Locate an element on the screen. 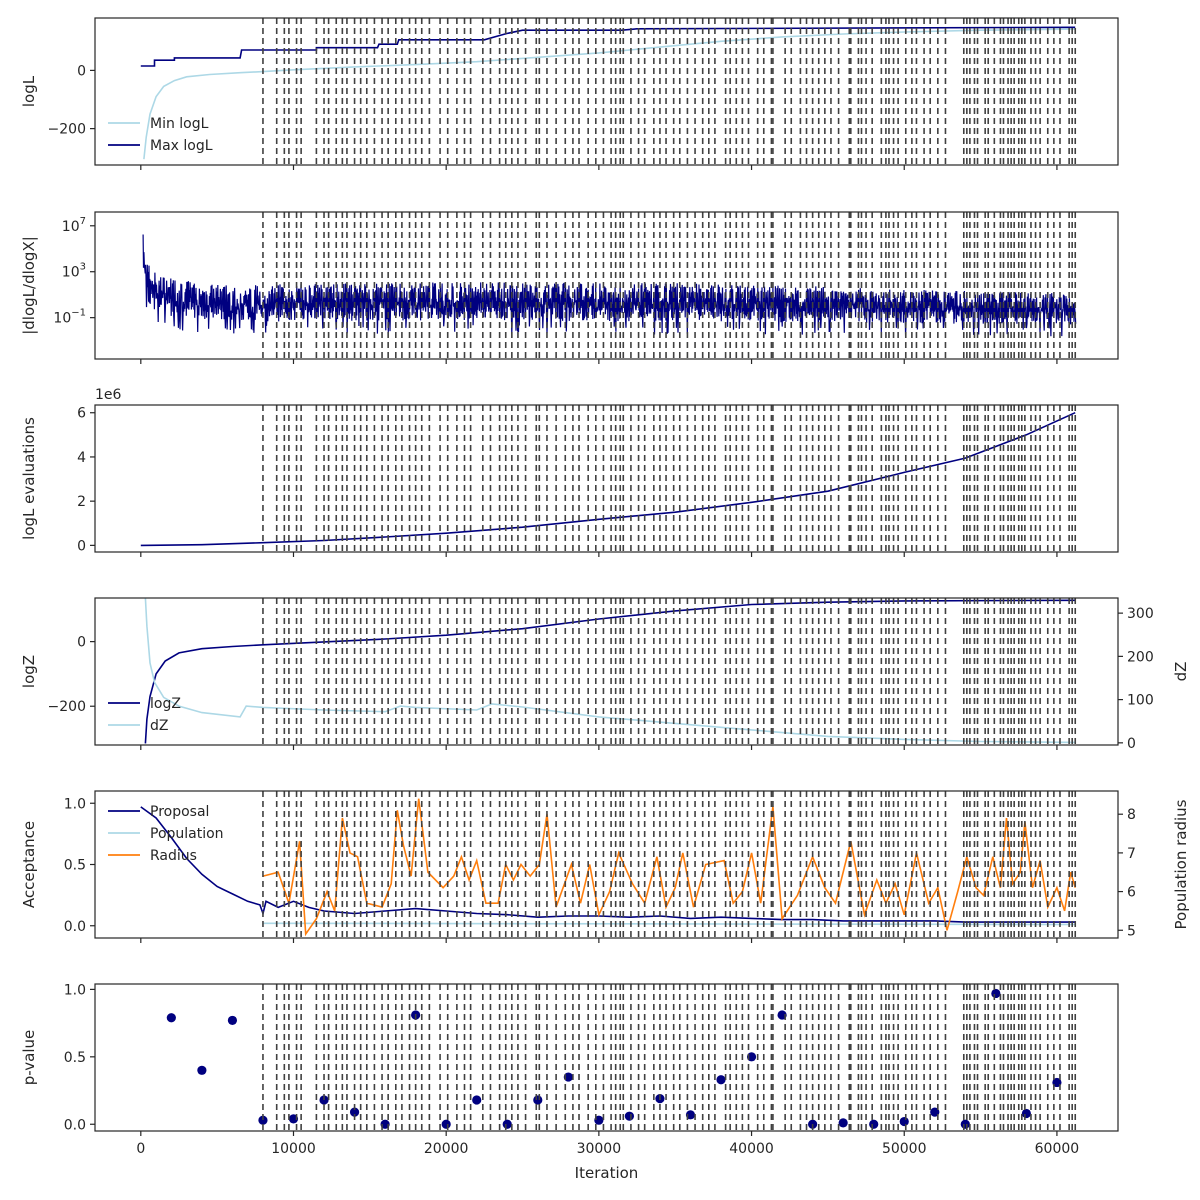 This screenshot has width=1200, height=1200. panel-logz: 0 −200 0 100 200 300 dZ logZ logZ dZ is located at coordinates (605, 674).